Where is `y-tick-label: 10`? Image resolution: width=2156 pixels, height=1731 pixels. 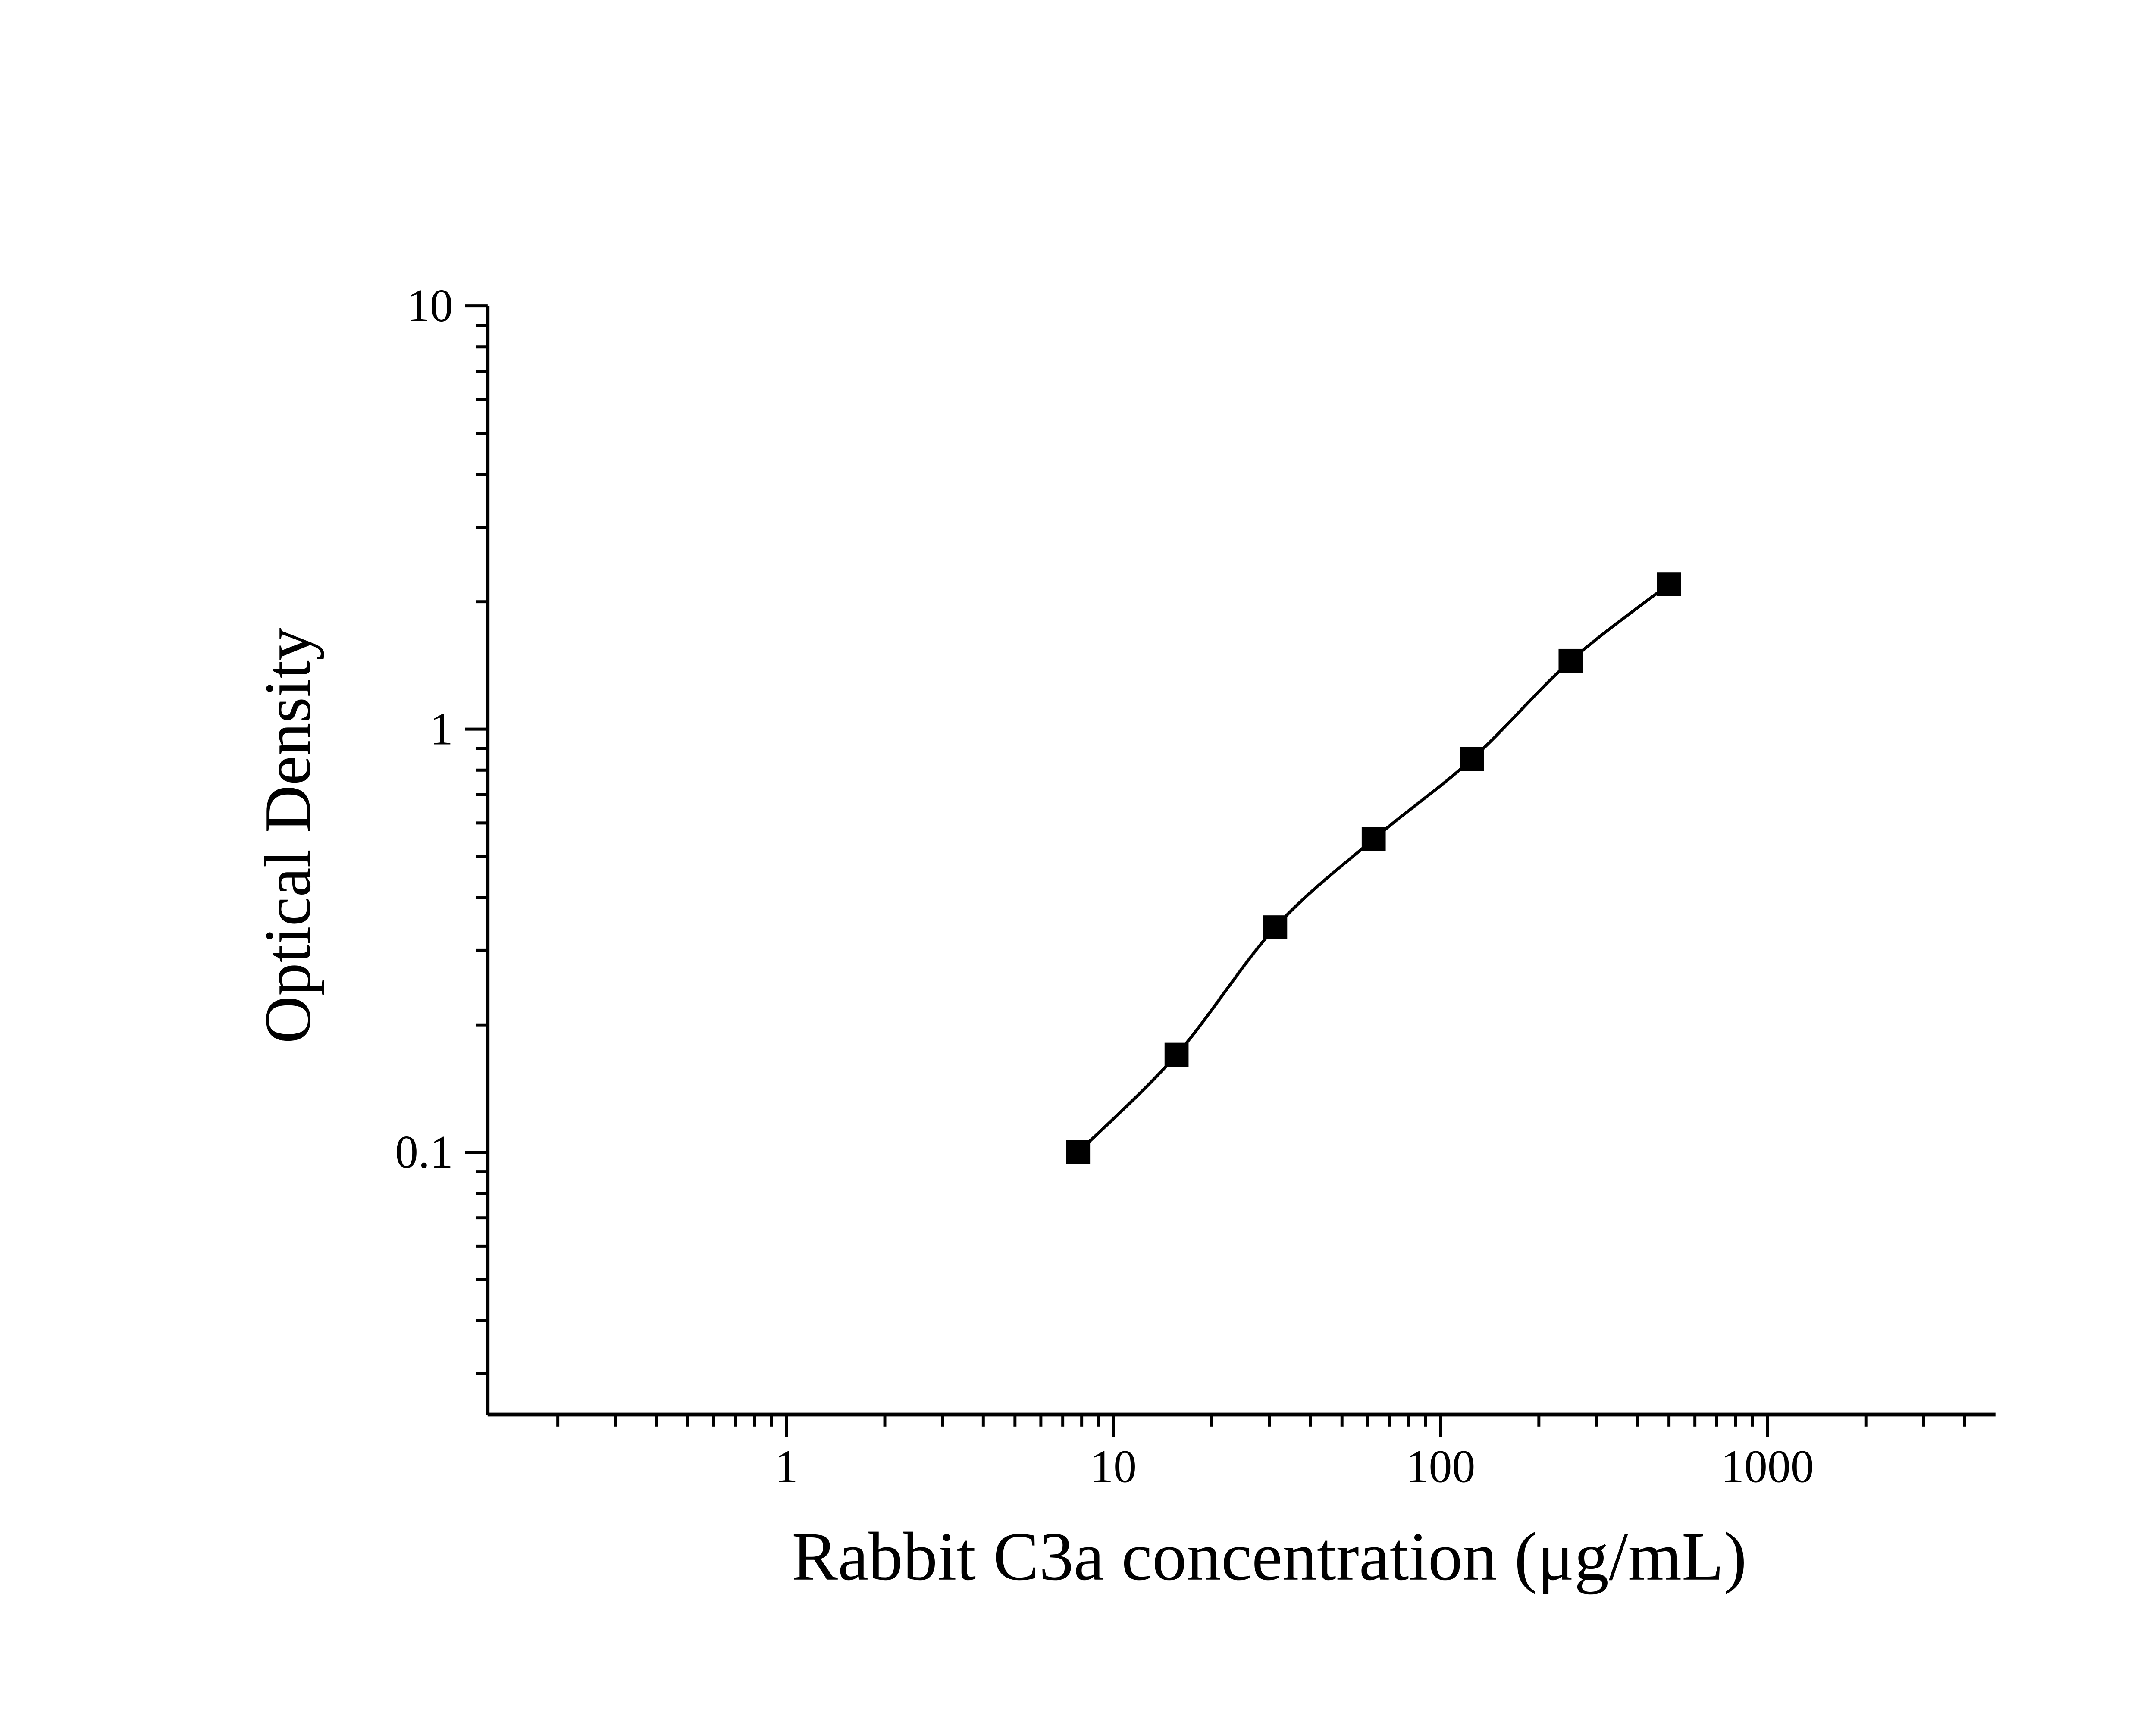 y-tick-label: 10 is located at coordinates (430, 306).